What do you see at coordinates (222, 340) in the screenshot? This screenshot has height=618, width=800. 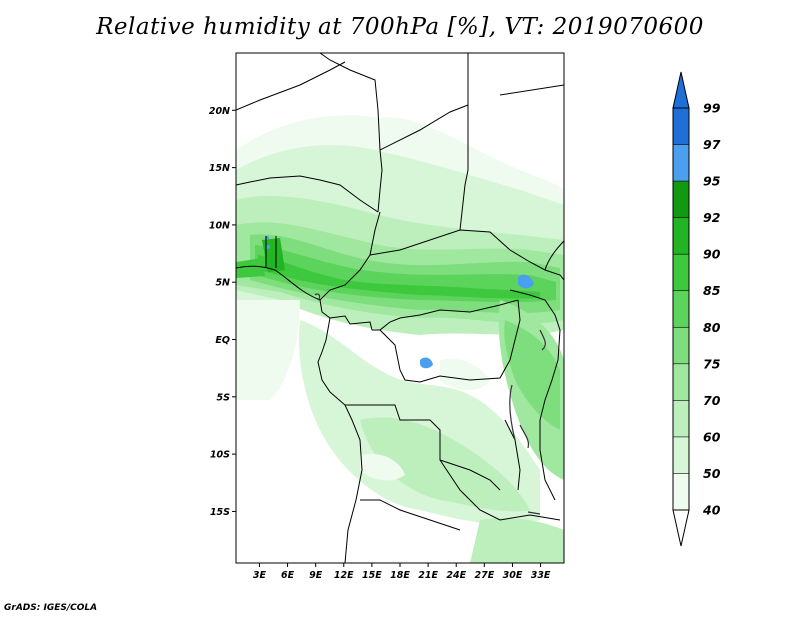 I see `lat-tick-label: EQ` at bounding box center [222, 340].